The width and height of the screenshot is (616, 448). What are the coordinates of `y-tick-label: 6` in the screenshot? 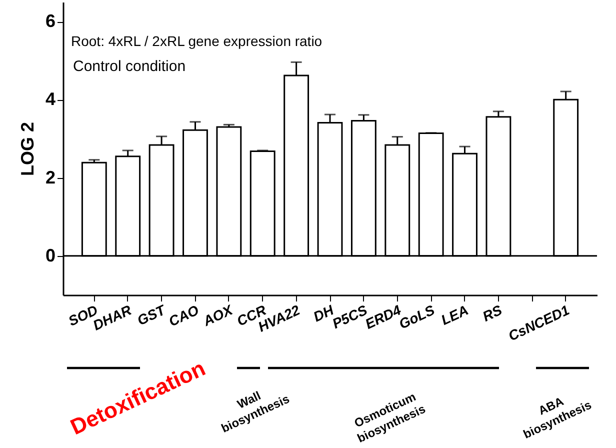 It's located at (50, 21).